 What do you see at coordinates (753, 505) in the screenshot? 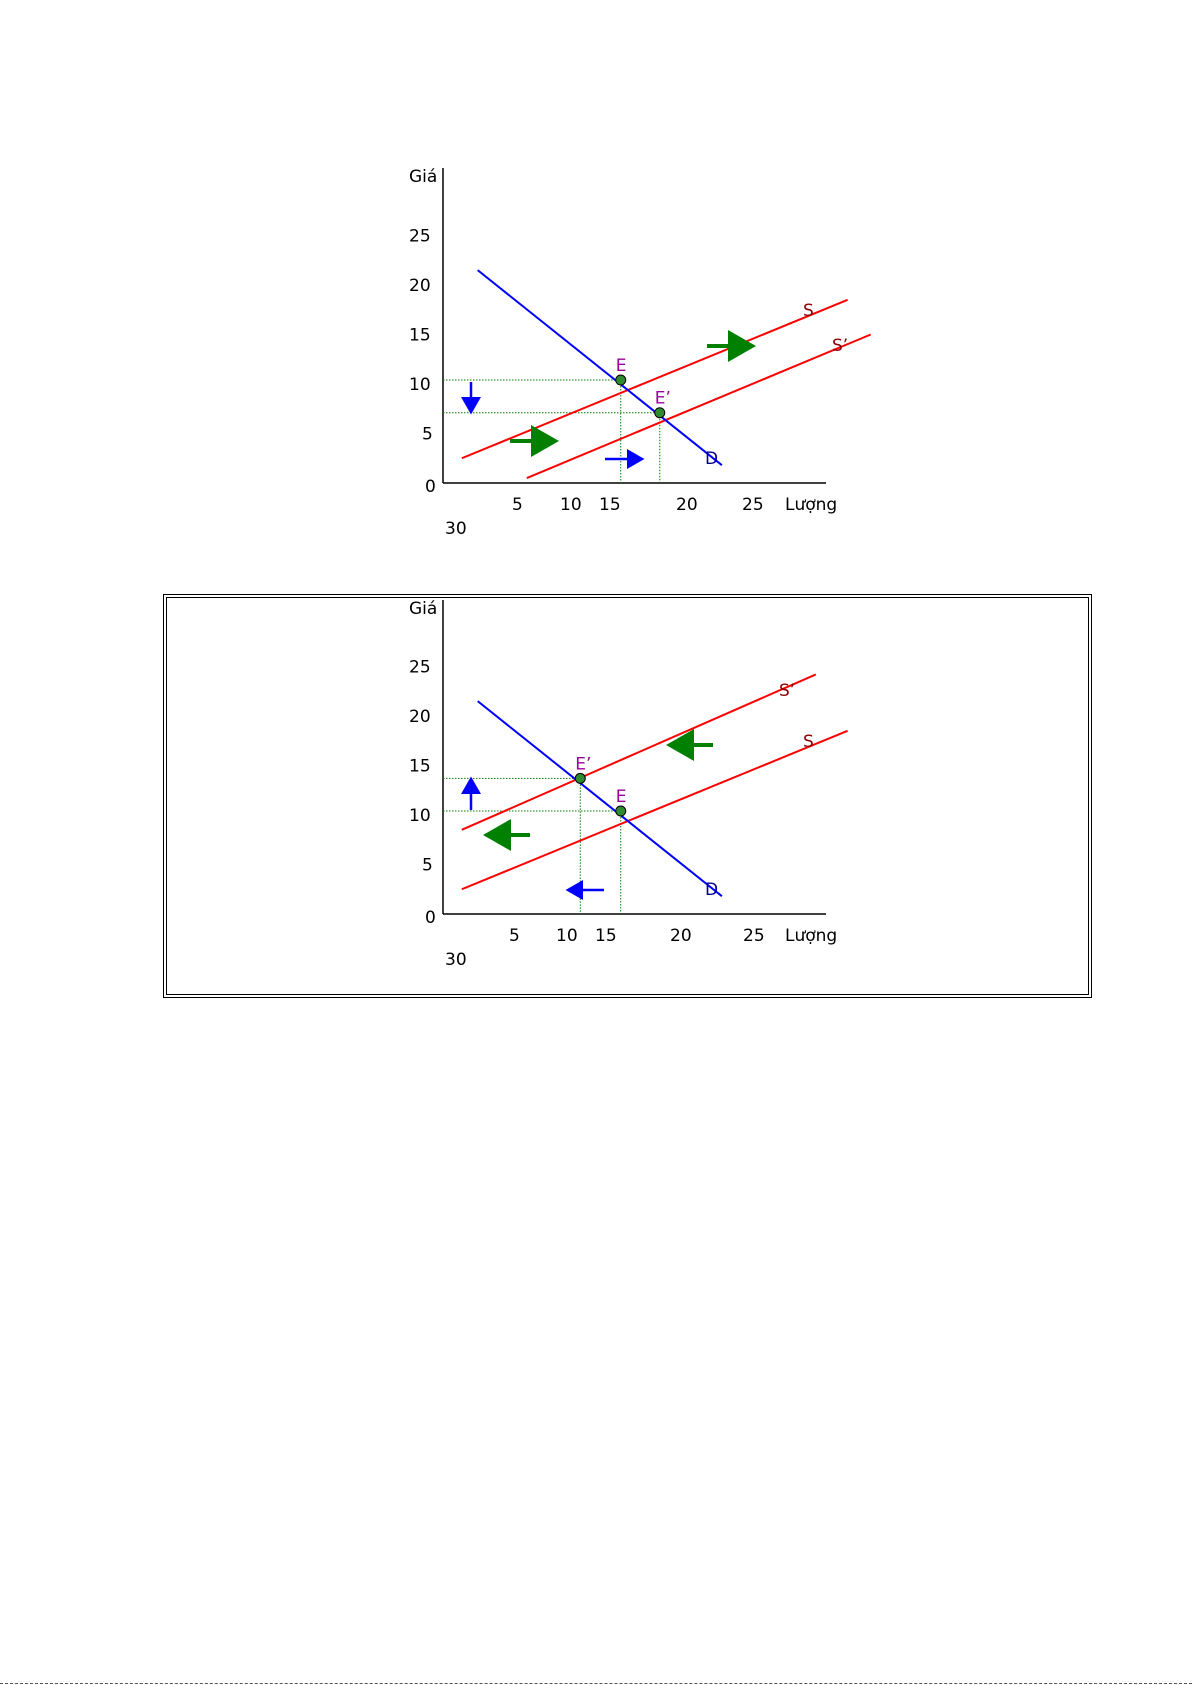
I see `c1-x-tick-label: 25` at bounding box center [753, 505].